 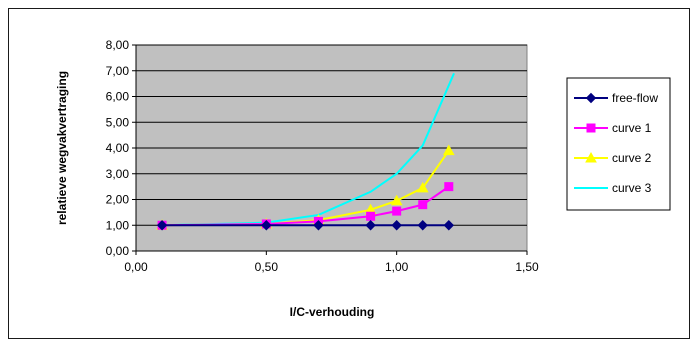 I want to click on y-tick-label: 5,00, so click(x=118, y=122).